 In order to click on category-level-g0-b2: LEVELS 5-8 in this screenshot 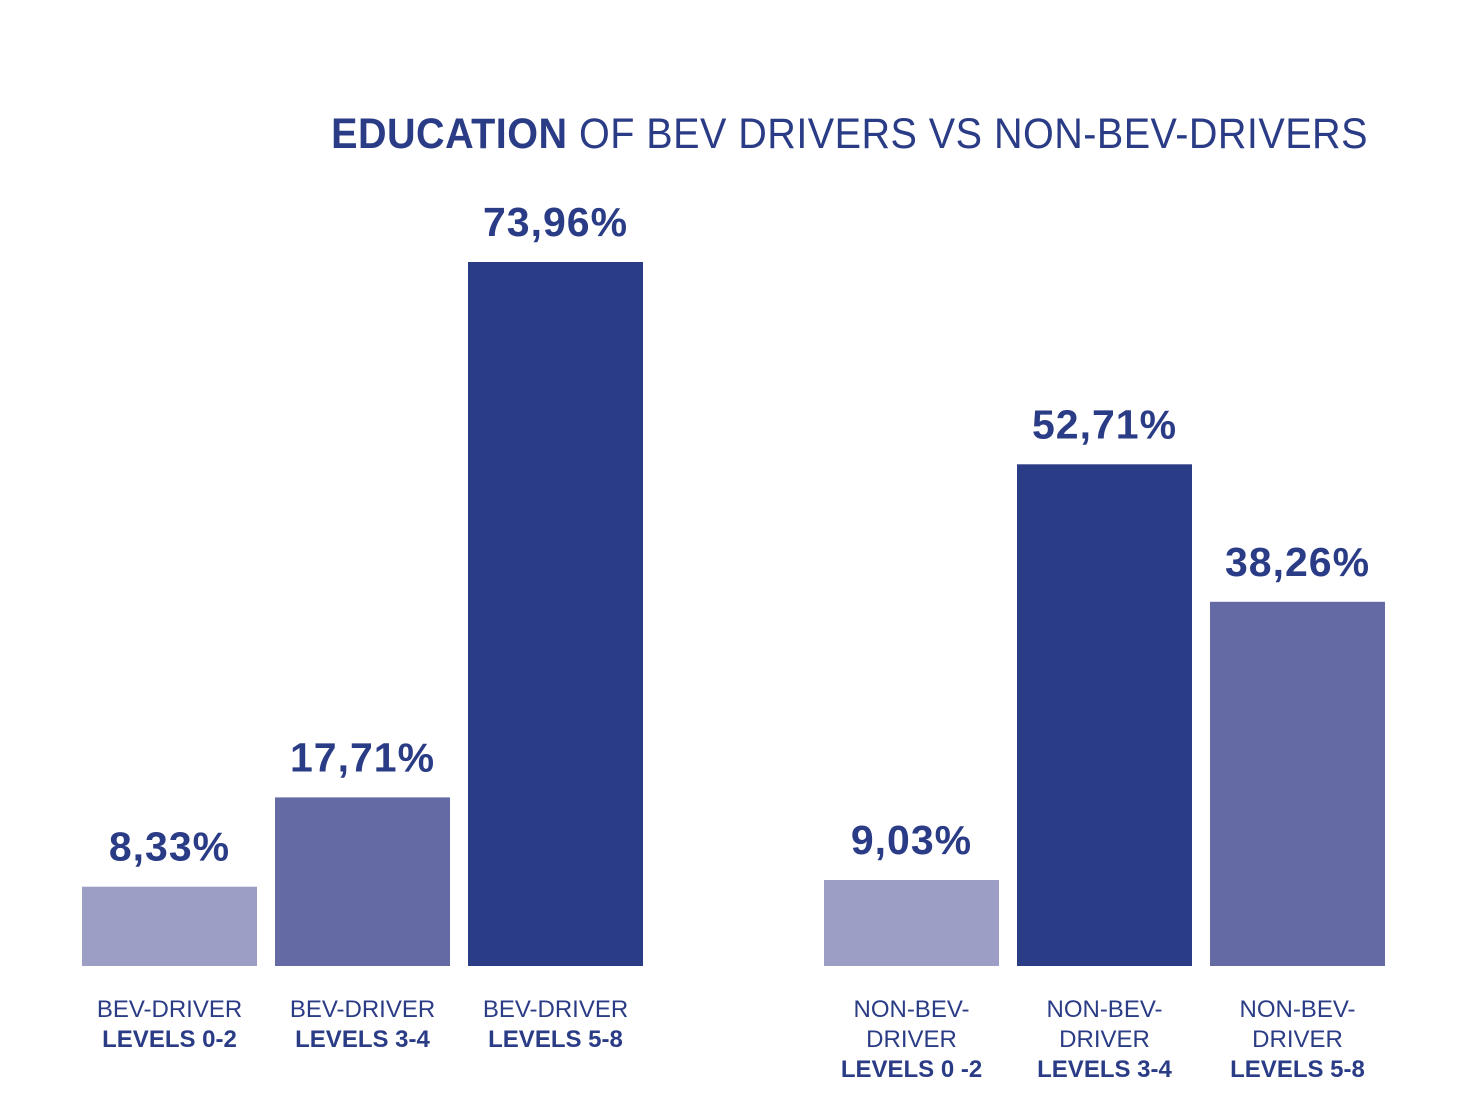, I will do `click(555, 1039)`.